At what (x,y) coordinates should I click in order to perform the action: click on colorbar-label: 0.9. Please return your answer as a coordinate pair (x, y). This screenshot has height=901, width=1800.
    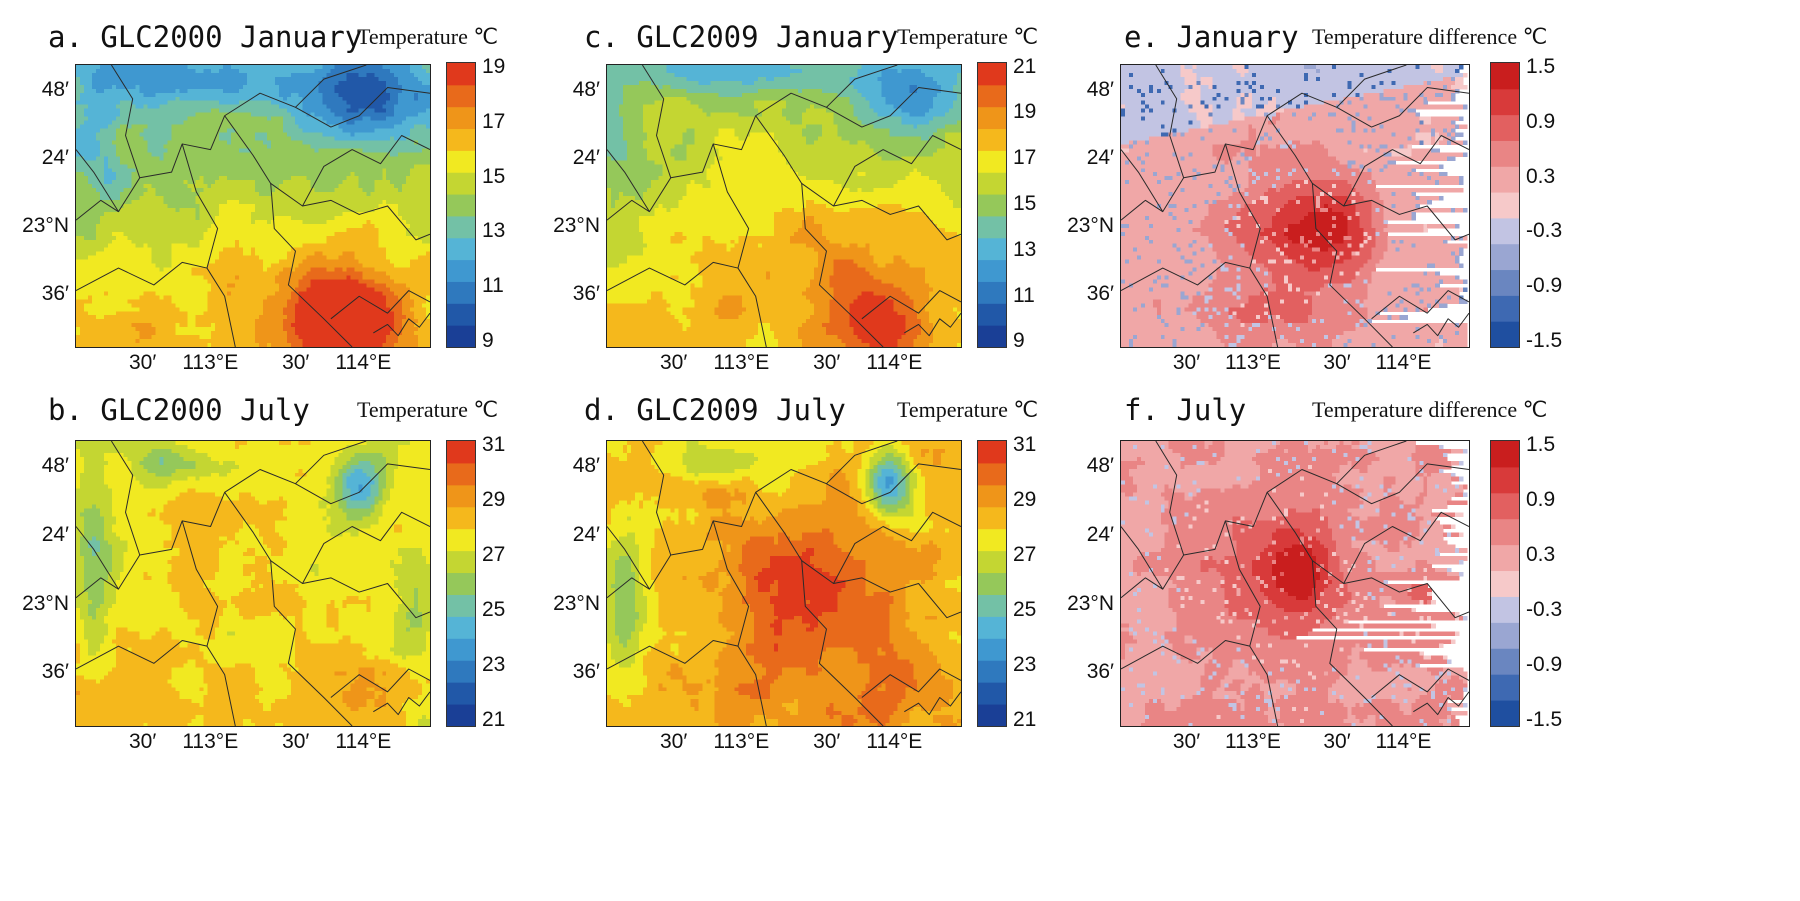
    Looking at the image, I should click on (1541, 499).